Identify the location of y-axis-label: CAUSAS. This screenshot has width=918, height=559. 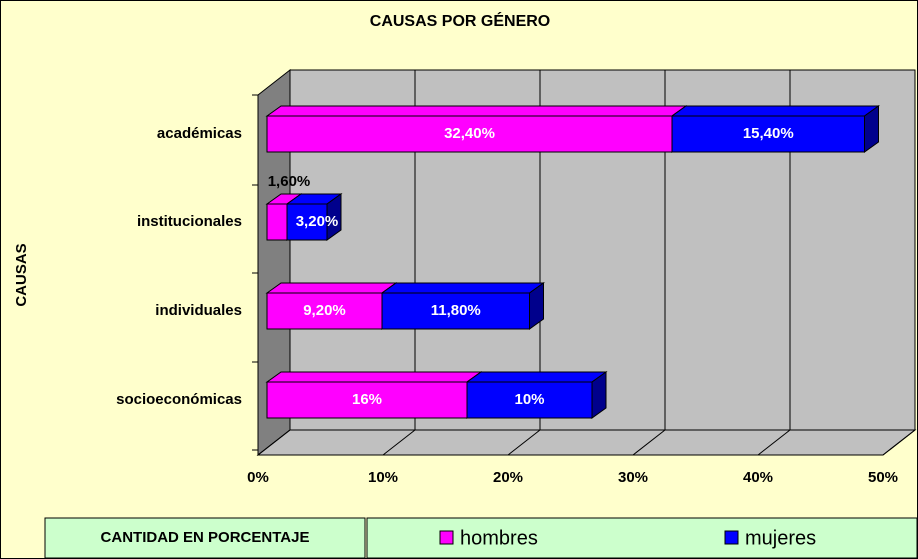
(21, 274).